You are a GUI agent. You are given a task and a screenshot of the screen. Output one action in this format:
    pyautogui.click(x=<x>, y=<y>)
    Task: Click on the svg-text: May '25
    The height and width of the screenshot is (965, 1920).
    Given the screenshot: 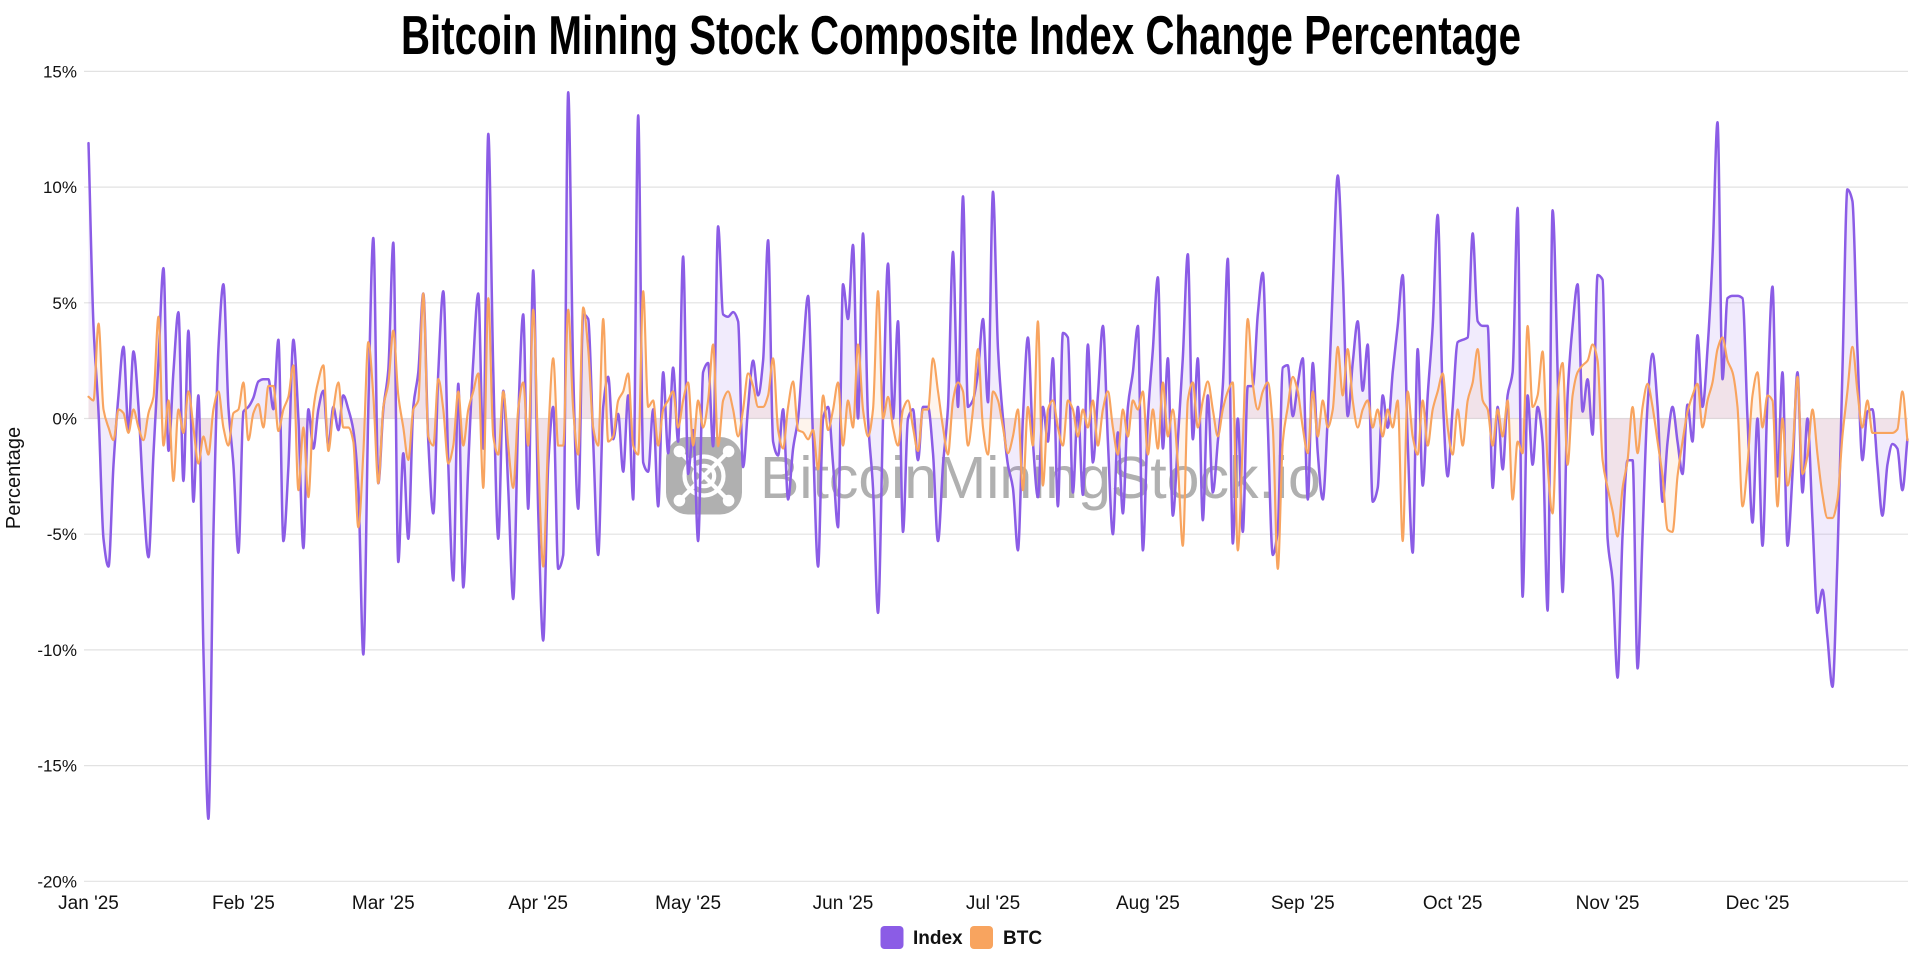 What is the action you would take?
    pyautogui.click(x=688, y=903)
    